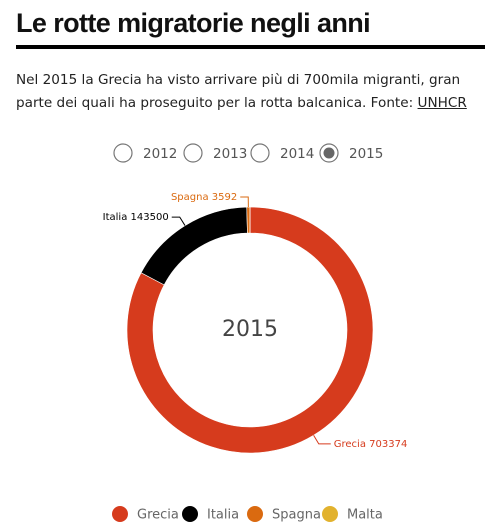 The height and width of the screenshot is (526, 491). What do you see at coordinates (115, 217) in the screenshot?
I see `slice-name: Italia` at bounding box center [115, 217].